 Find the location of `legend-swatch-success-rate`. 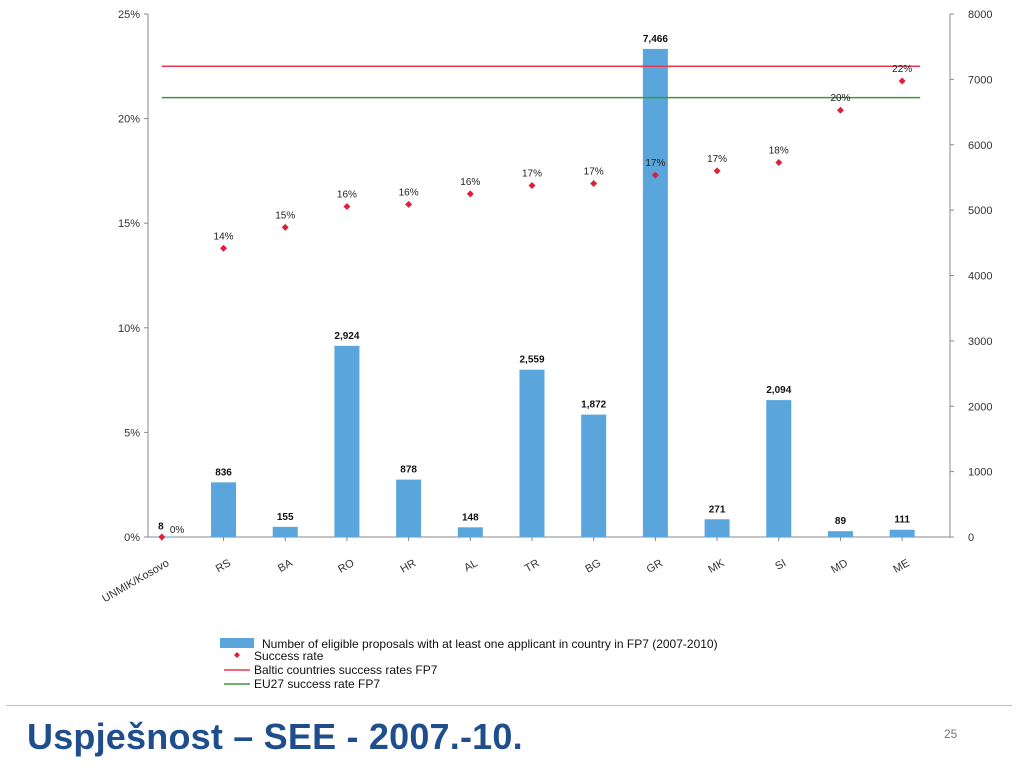

legend-swatch-success-rate is located at coordinates (237, 655).